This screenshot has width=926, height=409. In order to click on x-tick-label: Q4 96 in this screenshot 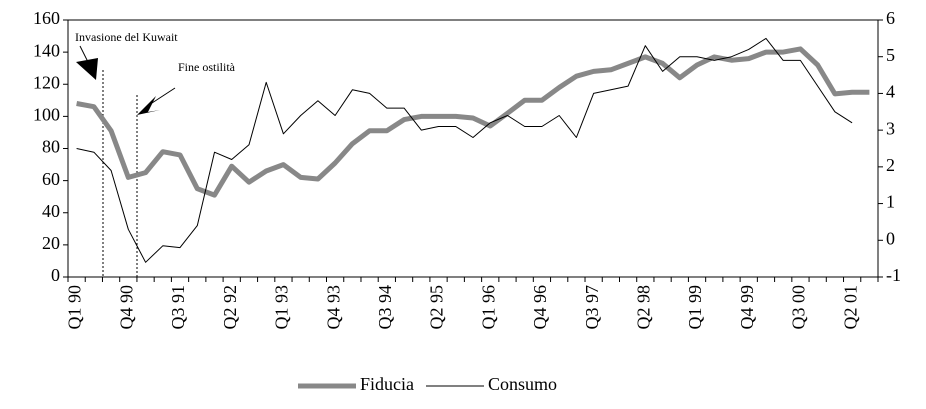, I will do `click(540, 307)`.